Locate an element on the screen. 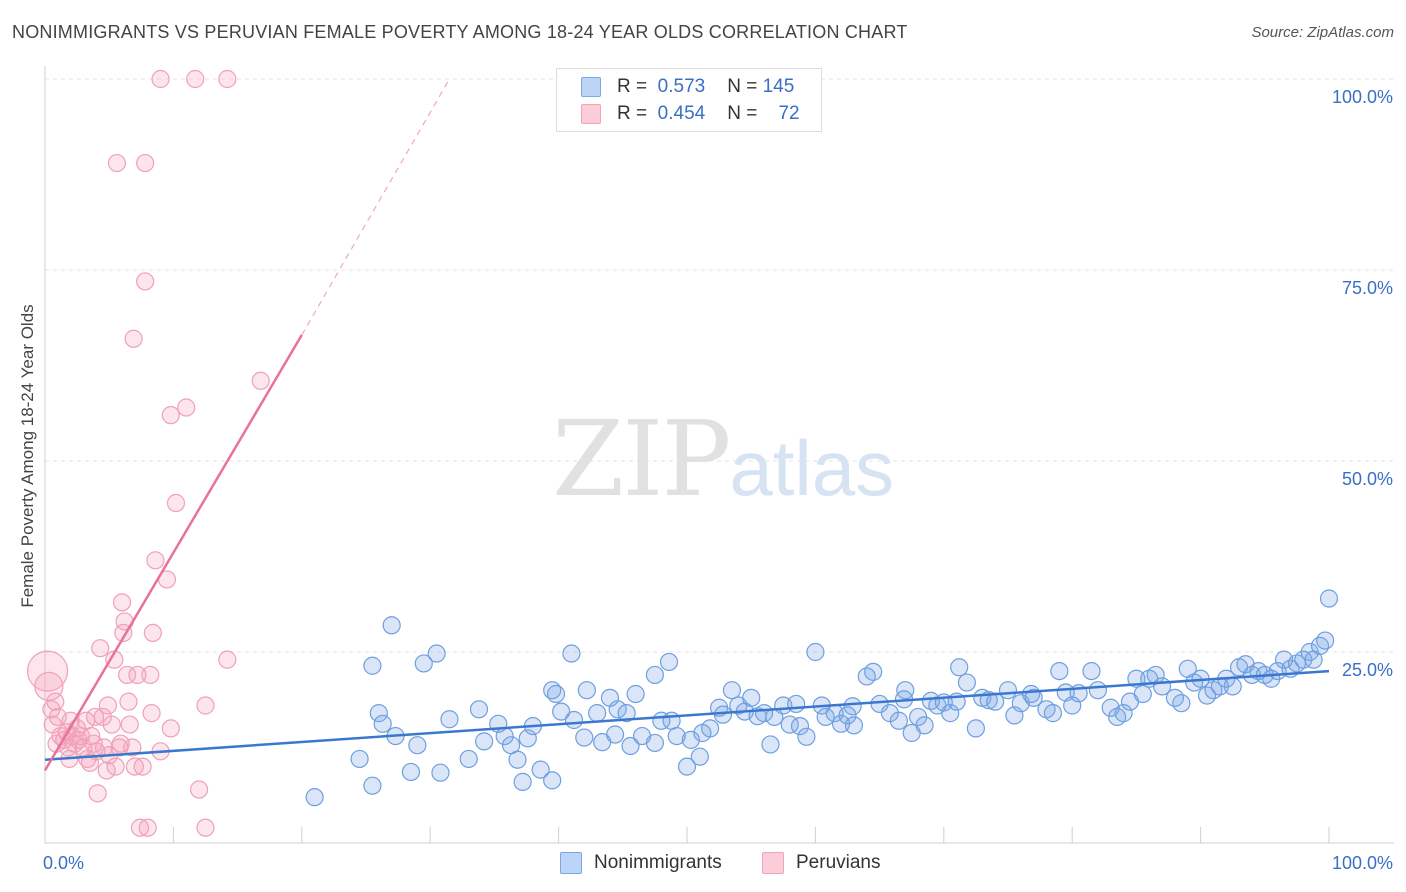 The image size is (1406, 892). y-tick-label: 50.0% is located at coordinates (1367, 479).